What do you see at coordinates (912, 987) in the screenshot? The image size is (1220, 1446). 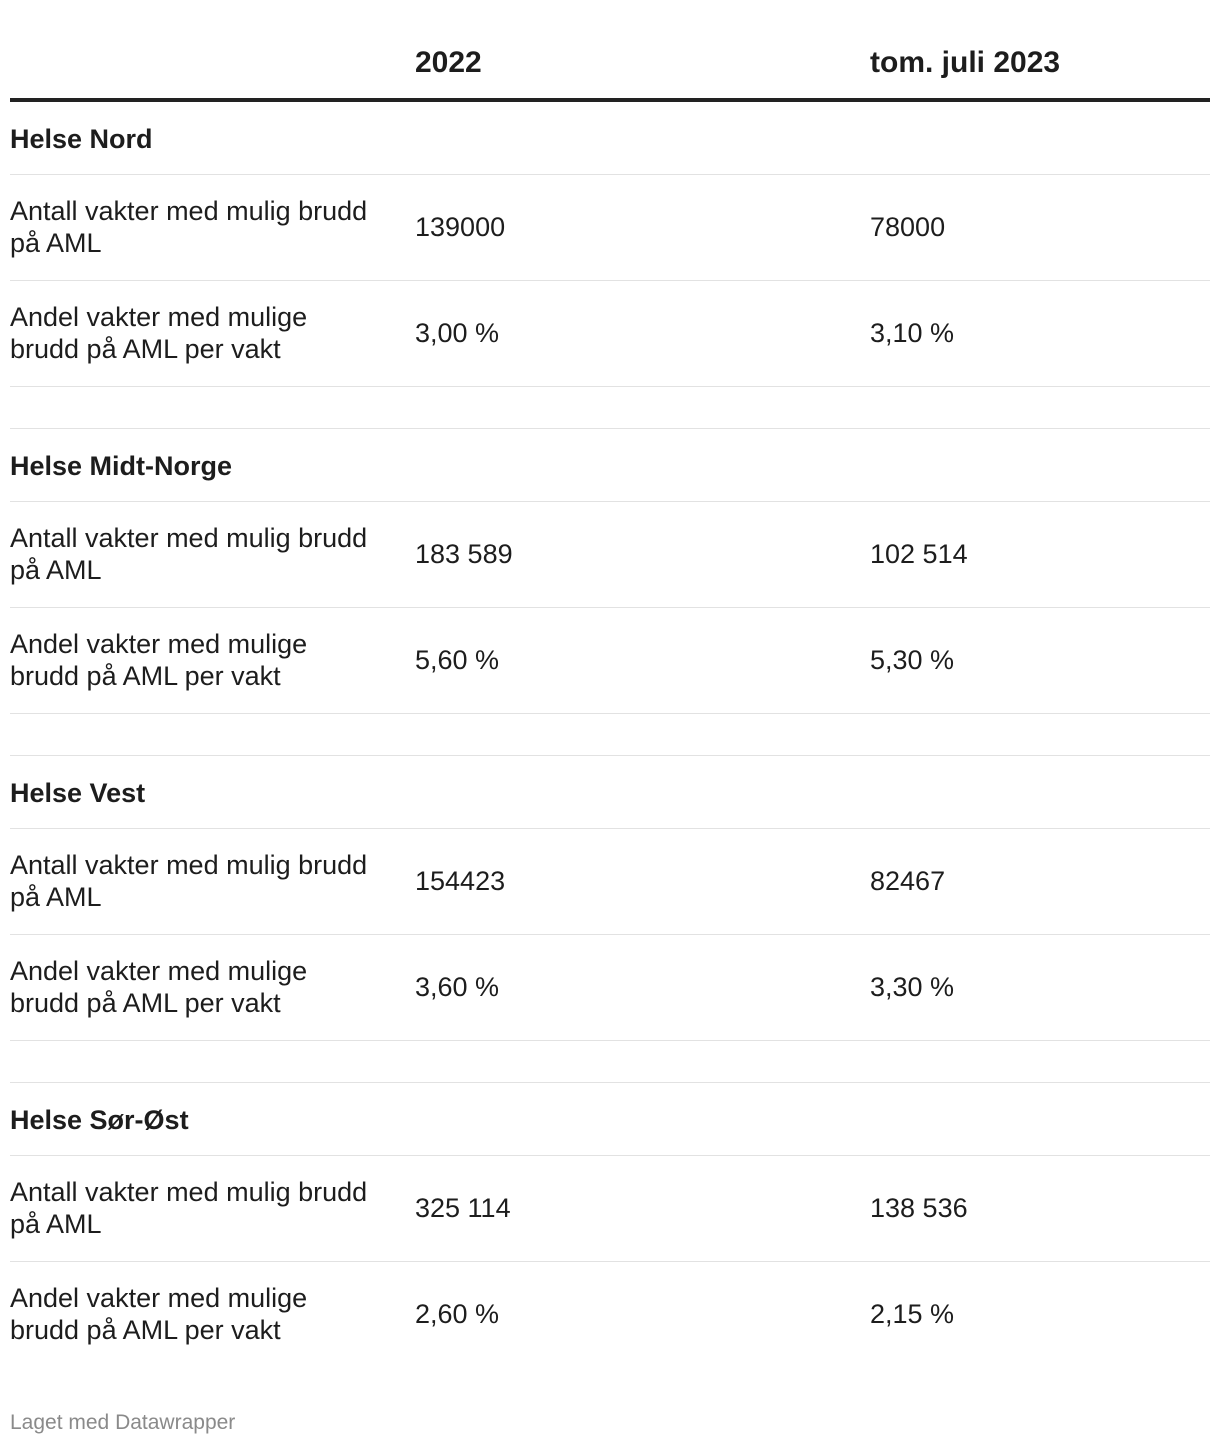 I see `cell-2023: 3,30 %` at bounding box center [912, 987].